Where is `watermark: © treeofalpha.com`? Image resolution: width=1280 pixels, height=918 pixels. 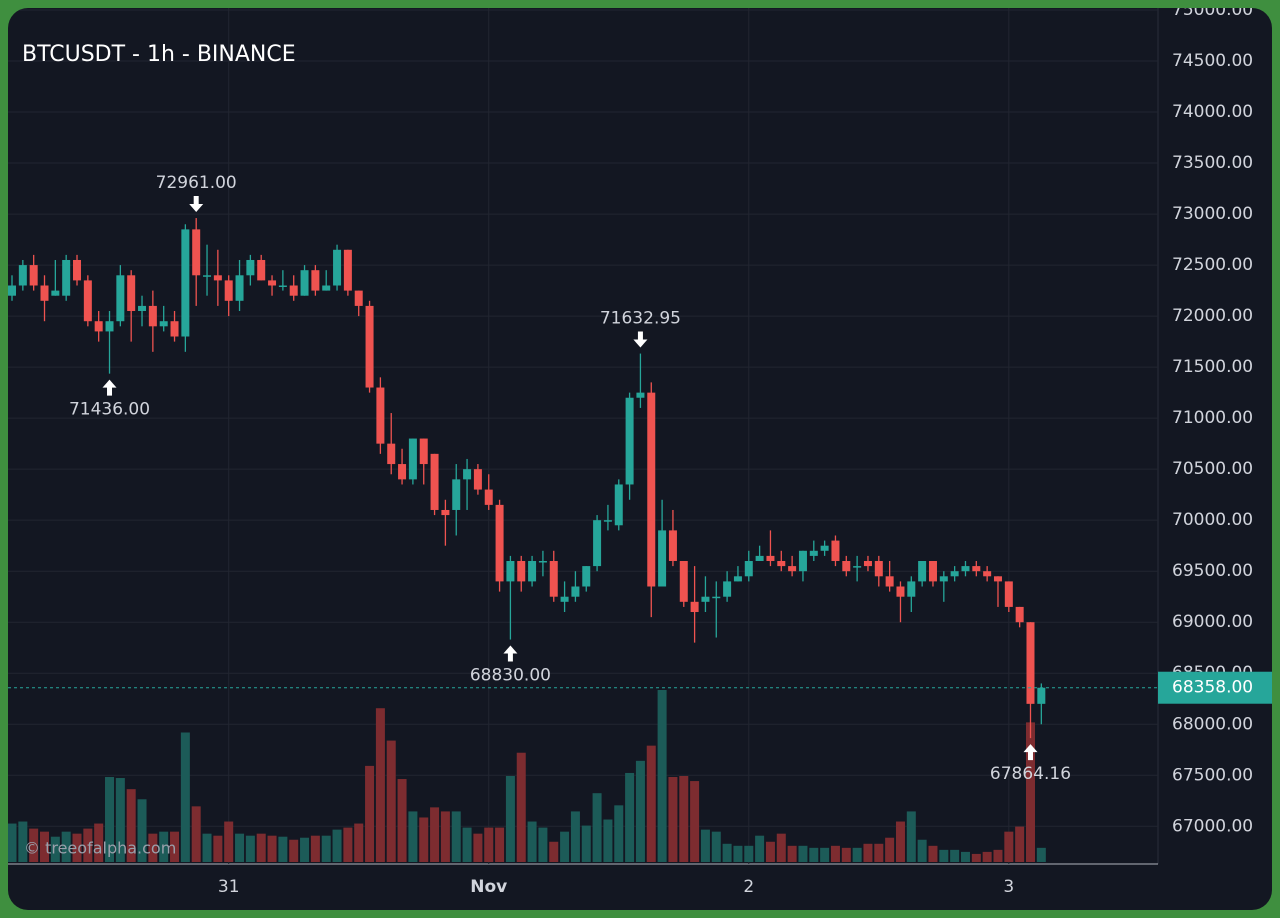 watermark: © treeofalpha.com is located at coordinates (100, 848).